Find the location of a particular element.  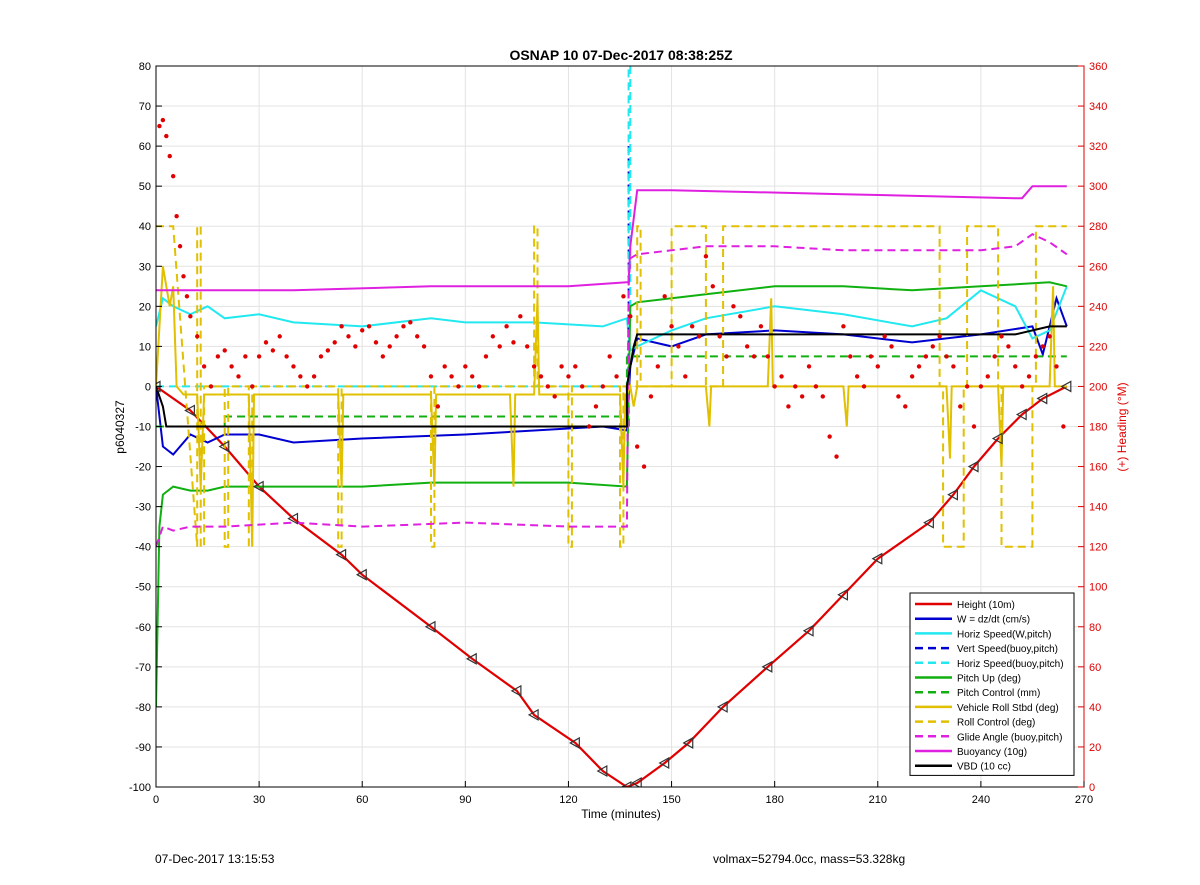

legend-label: Roll Control (deg) is located at coordinates (996, 723).